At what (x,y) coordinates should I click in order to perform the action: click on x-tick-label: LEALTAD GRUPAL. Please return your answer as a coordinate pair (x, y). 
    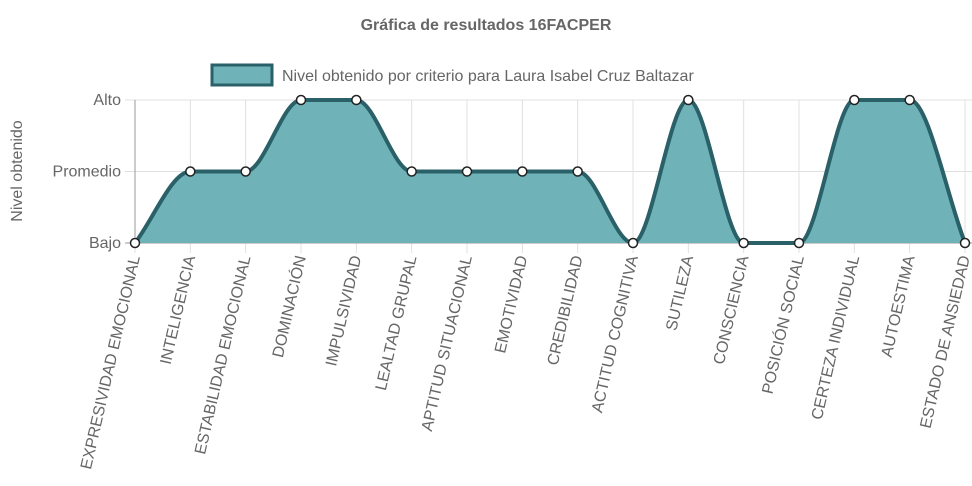
    Looking at the image, I should click on (397, 323).